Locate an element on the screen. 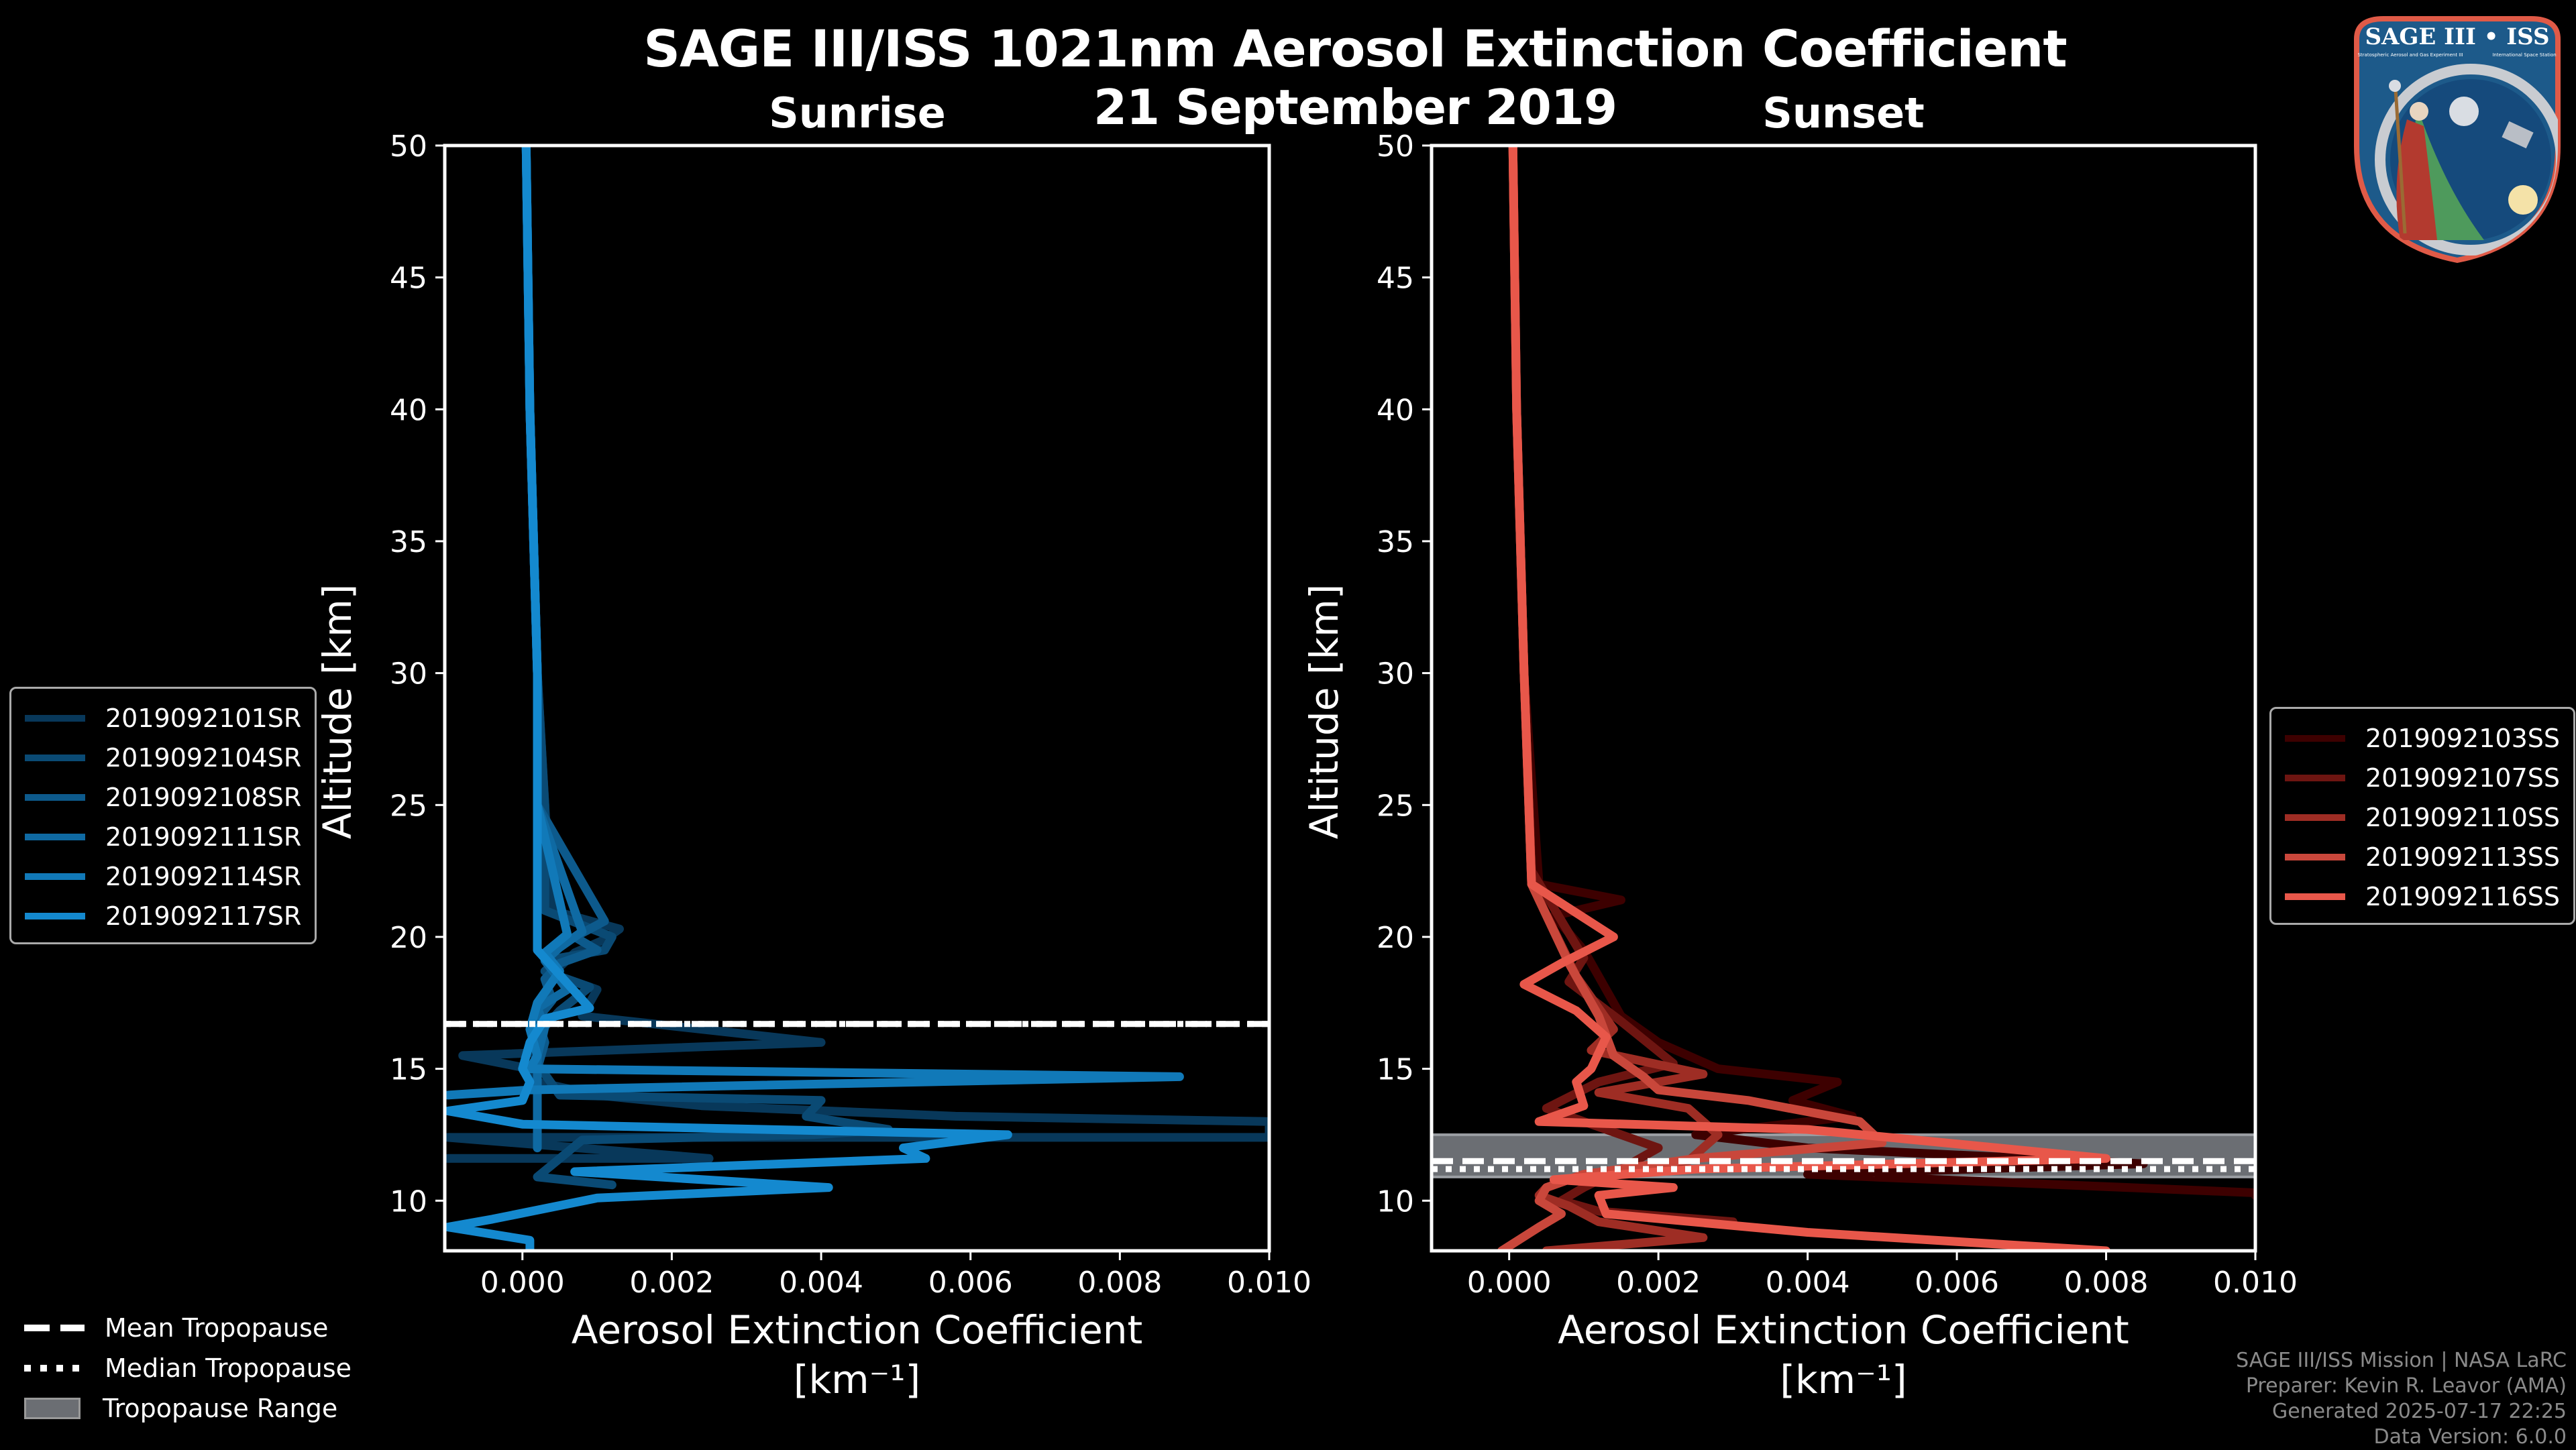 The height and width of the screenshot is (1450, 2576). legend-label: Median Tropopause is located at coordinates (228, 1368).